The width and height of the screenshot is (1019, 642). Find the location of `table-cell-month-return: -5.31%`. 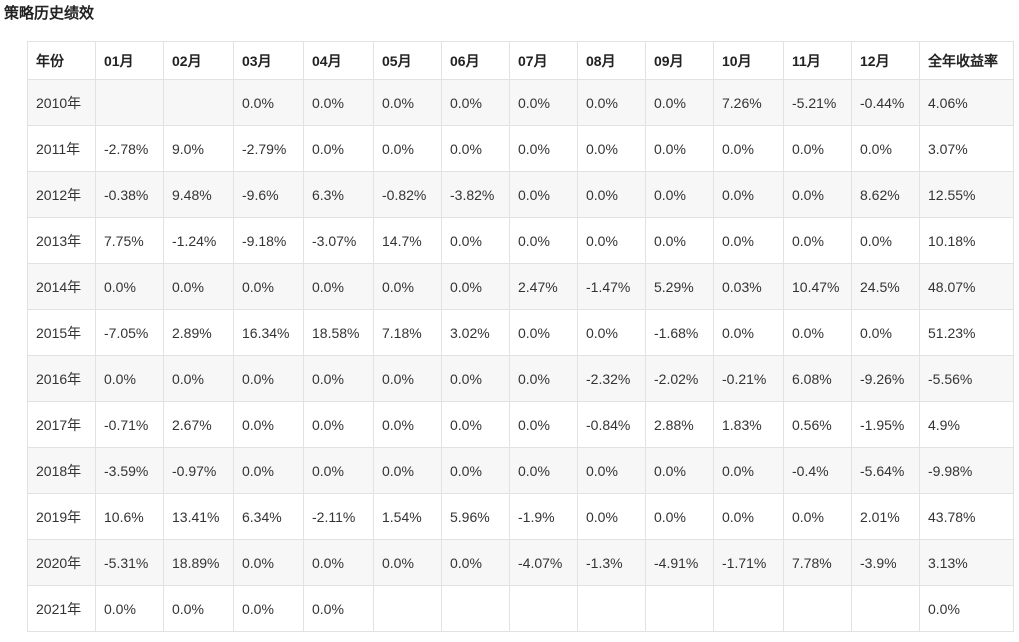

table-cell-month-return: -5.31% is located at coordinates (129, 562).